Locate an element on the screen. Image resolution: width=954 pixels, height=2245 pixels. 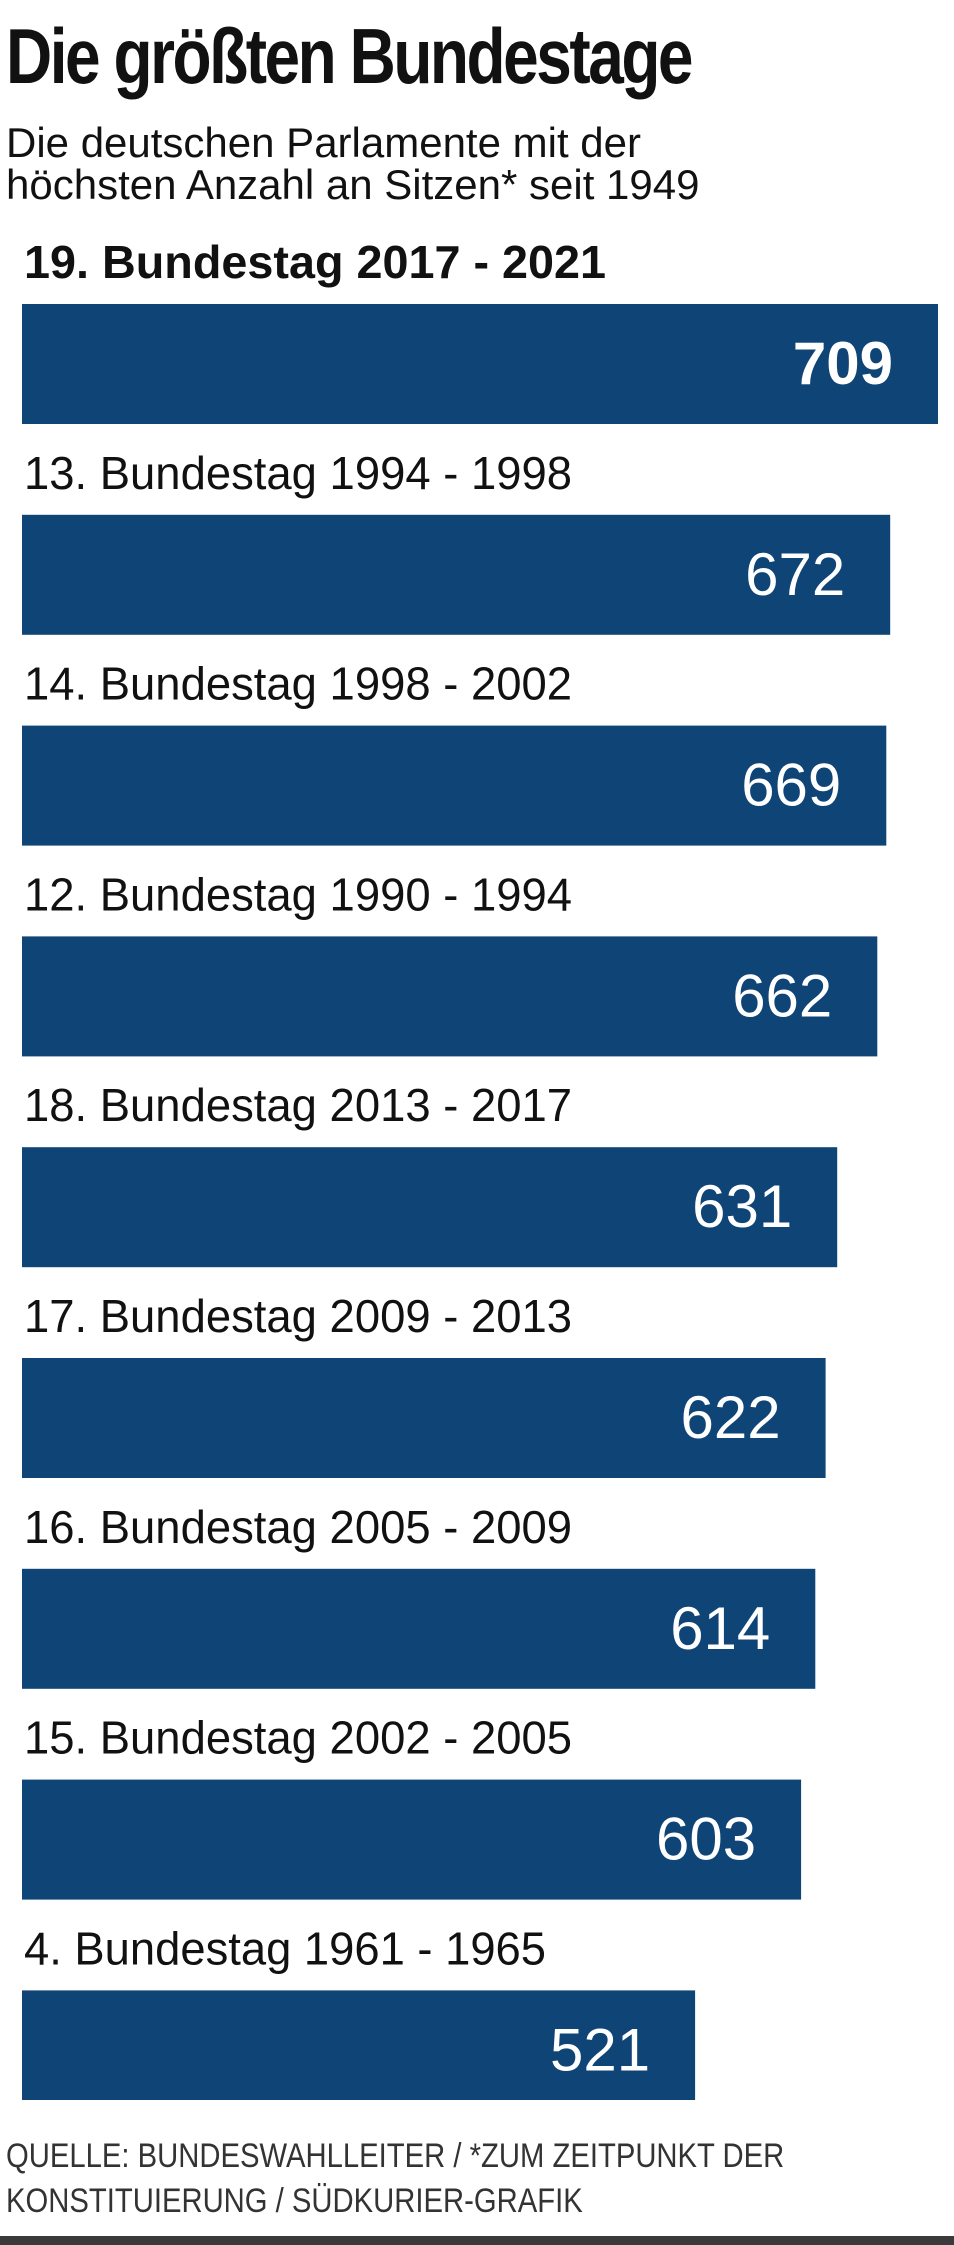
category-label: 12. Bundestag 1990 - 1994 is located at coordinates (298, 894).